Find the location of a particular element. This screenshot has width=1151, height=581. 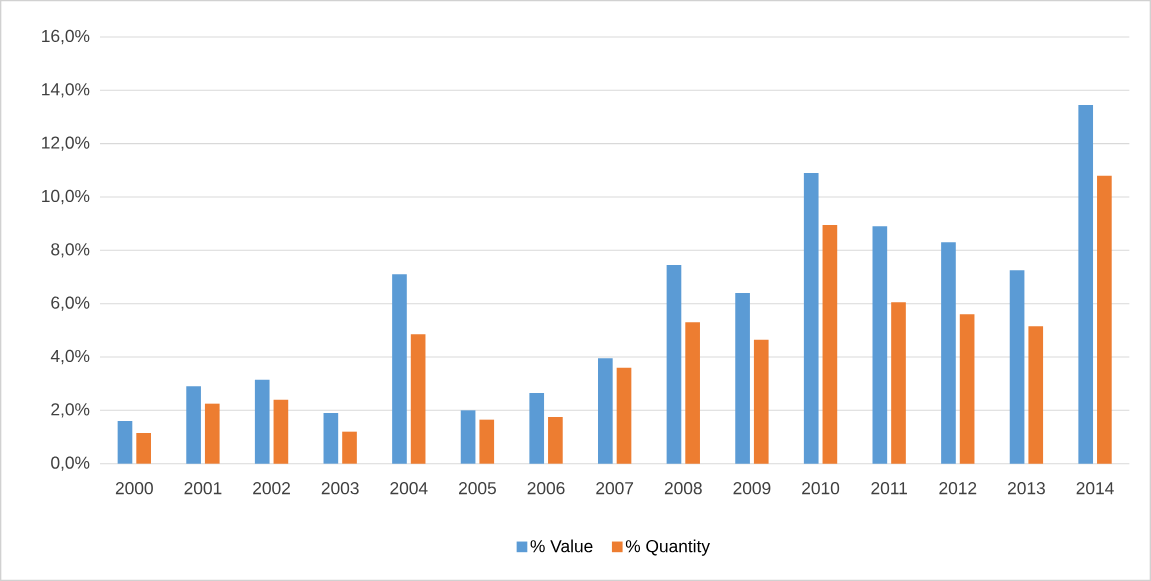

y-tick-label: 16,0% is located at coordinates (66, 37).